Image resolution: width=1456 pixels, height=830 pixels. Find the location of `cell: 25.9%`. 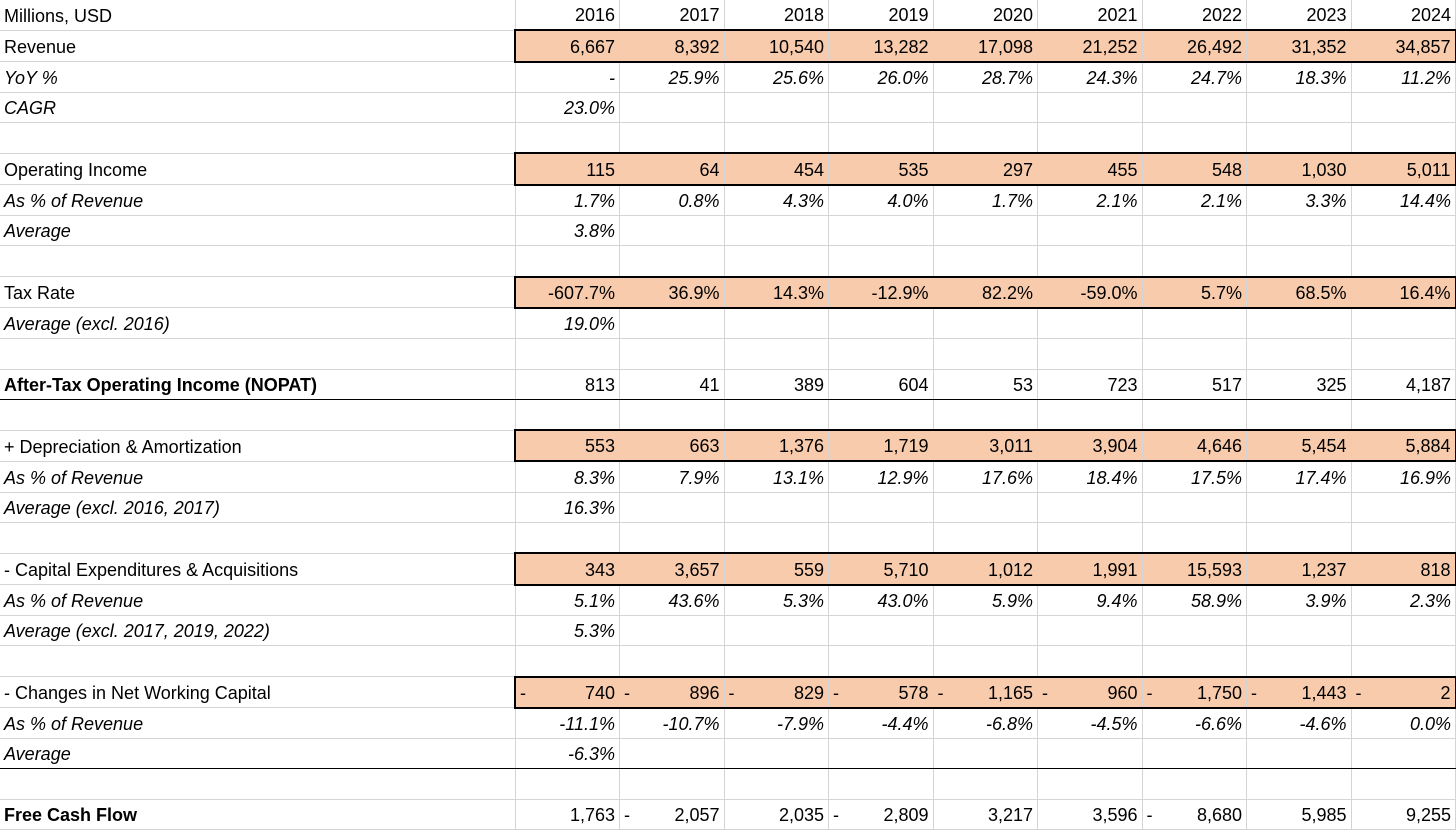

cell: 25.9% is located at coordinates (672, 77).